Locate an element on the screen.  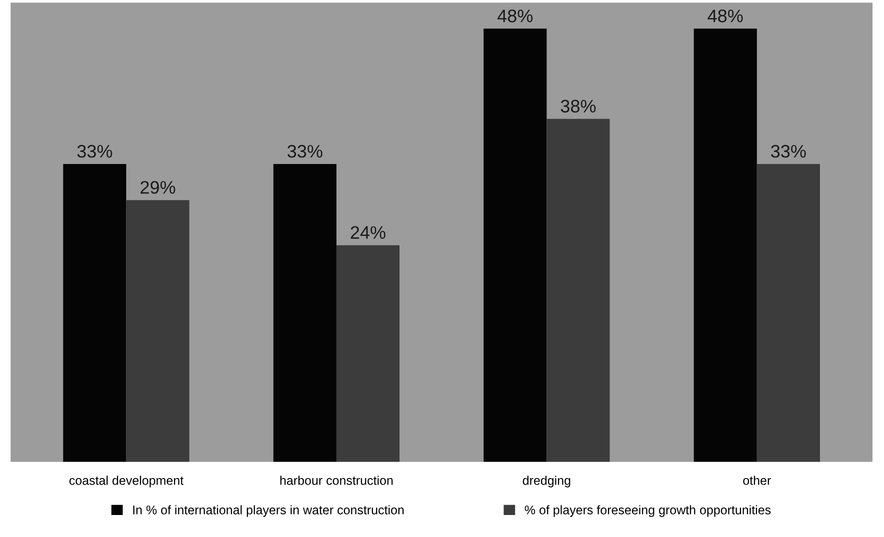
x-tick-label: coastal development is located at coordinates (126, 482).